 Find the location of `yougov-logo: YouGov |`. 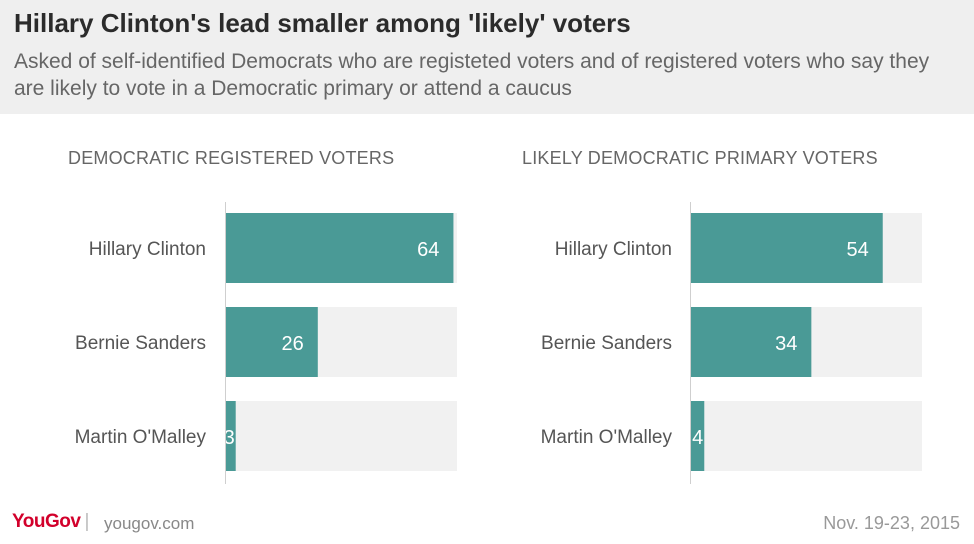

yougov-logo: YouGov | is located at coordinates (52, 522).